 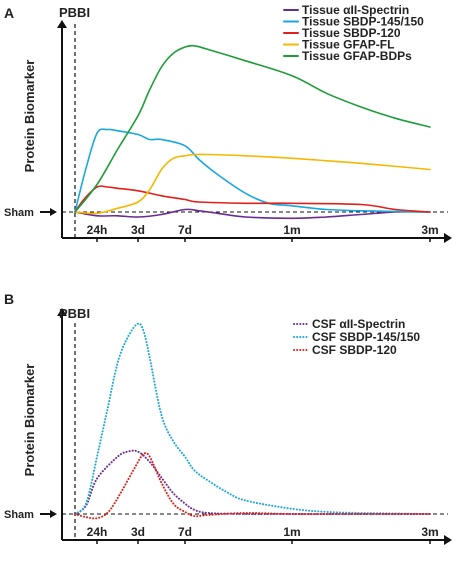 I want to click on panel-letter: B, so click(x=9, y=299).